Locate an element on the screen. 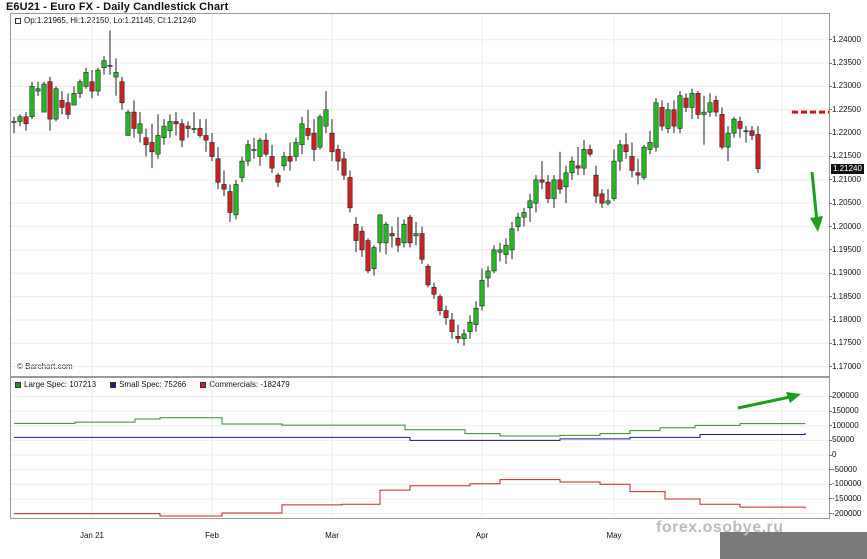  down-arrow-head is located at coordinates (816, 224).